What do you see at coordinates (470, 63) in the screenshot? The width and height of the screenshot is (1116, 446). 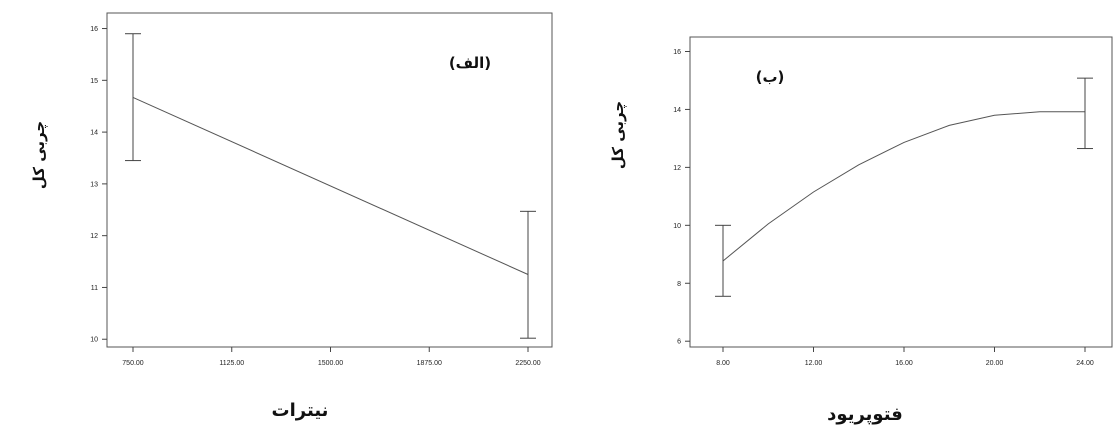 I see `panel-annotation: (الف)` at bounding box center [470, 63].